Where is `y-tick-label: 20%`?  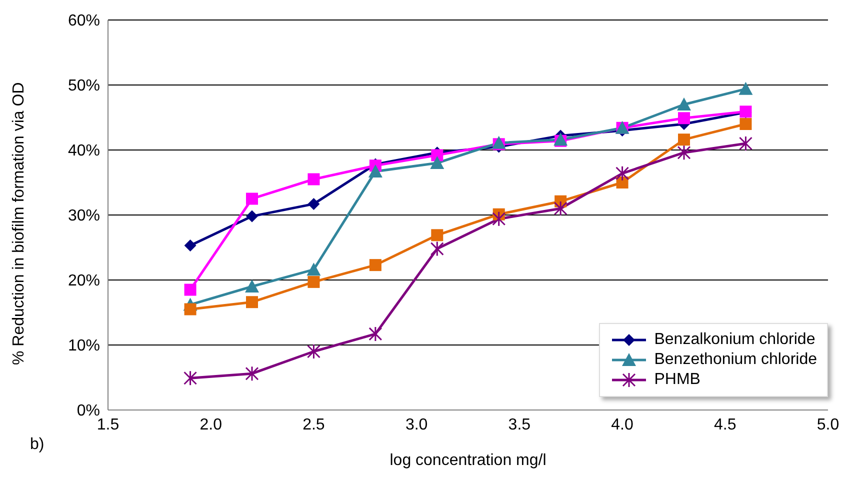
y-tick-label: 20% is located at coordinates (84, 281).